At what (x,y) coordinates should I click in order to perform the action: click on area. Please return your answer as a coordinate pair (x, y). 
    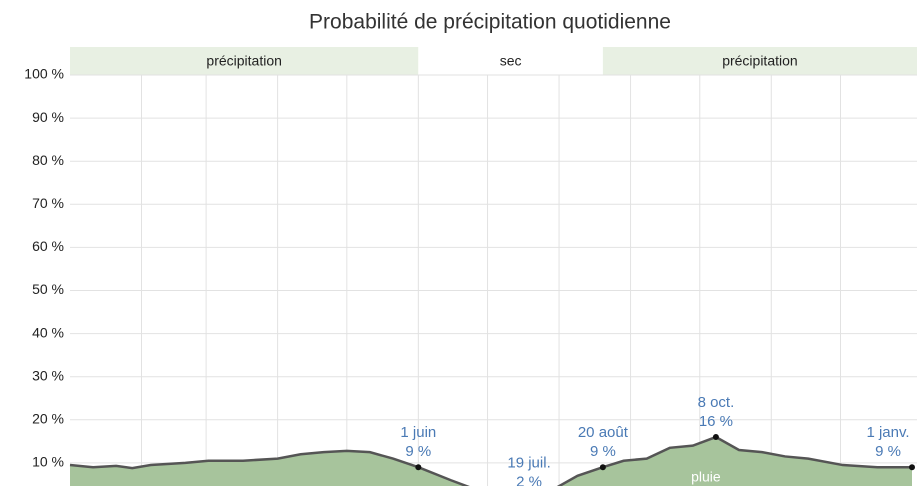
    Looking at the image, I should click on (491, 461).